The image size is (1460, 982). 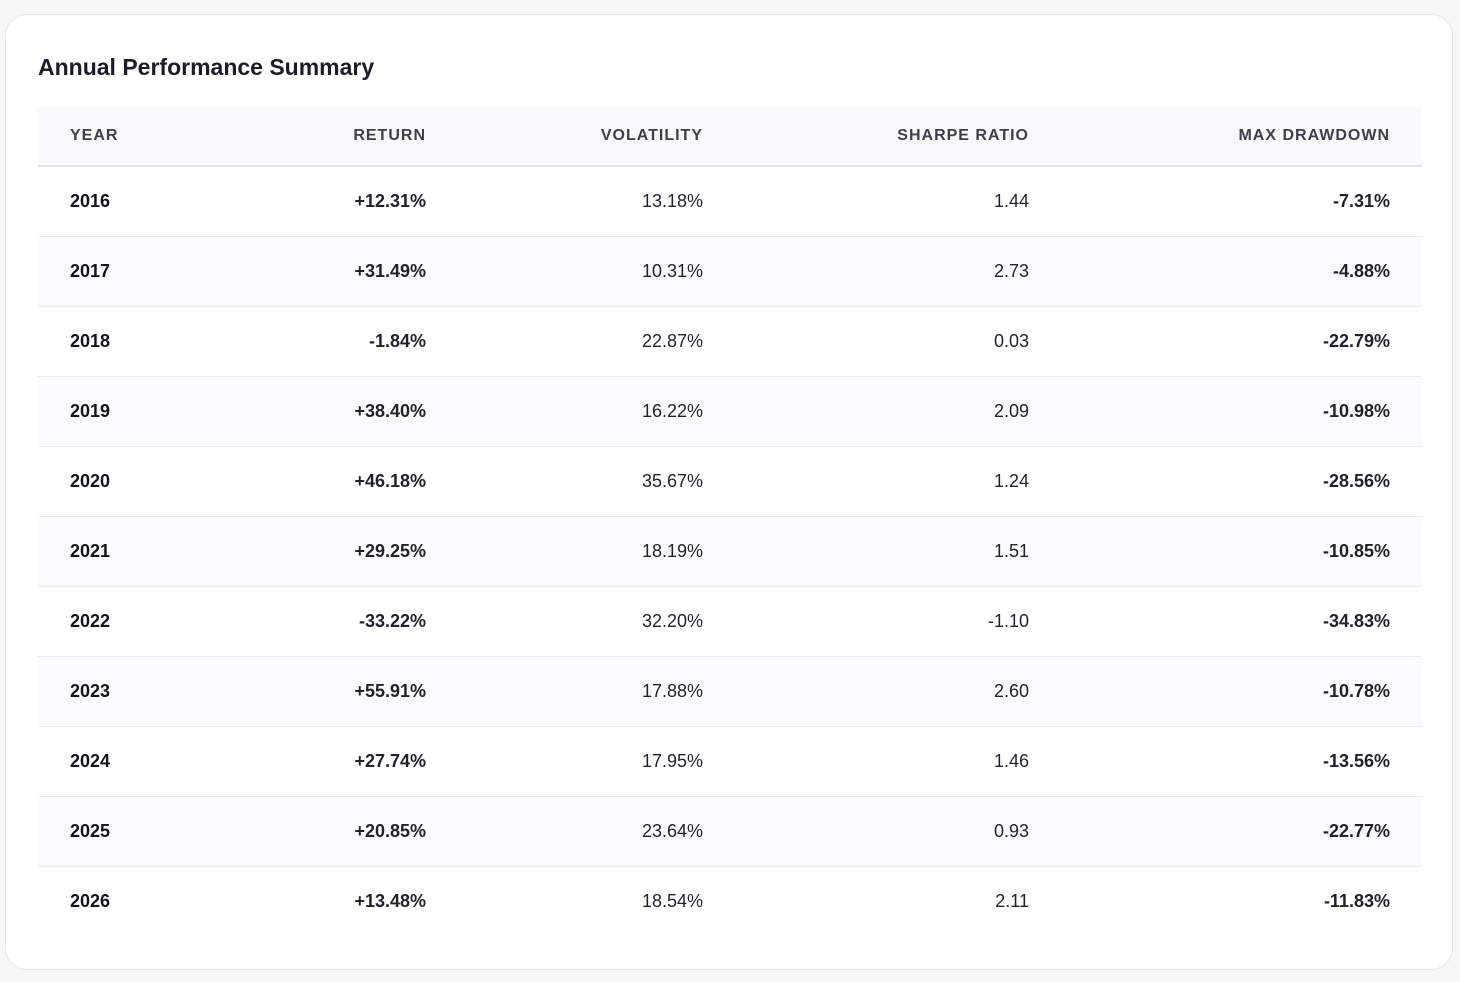 What do you see at coordinates (1356, 900) in the screenshot?
I see `cell-max-drawdown: -11.83%` at bounding box center [1356, 900].